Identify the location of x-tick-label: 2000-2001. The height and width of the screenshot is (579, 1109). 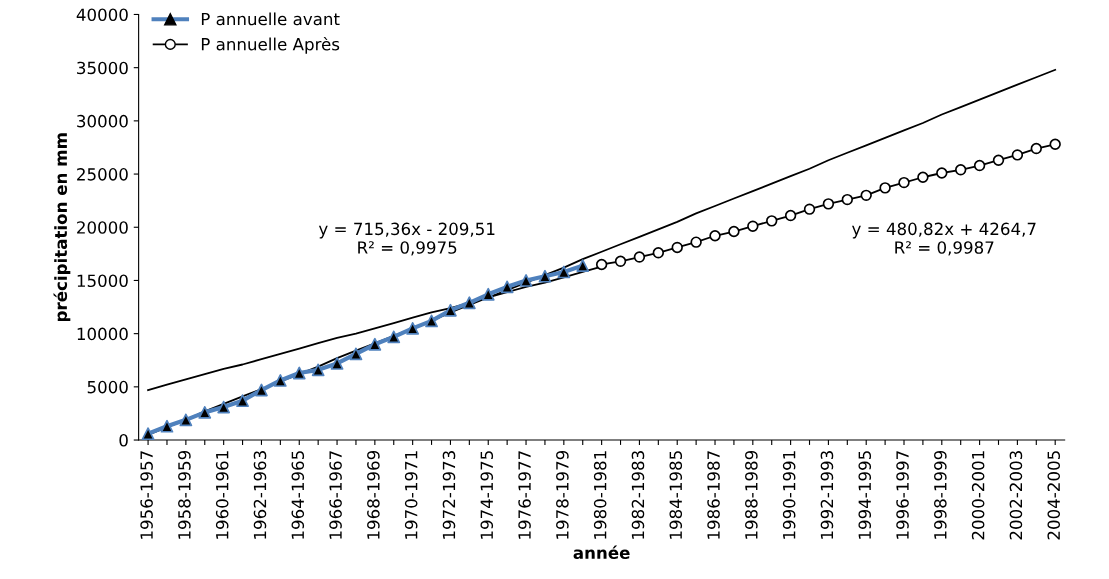
(978, 495).